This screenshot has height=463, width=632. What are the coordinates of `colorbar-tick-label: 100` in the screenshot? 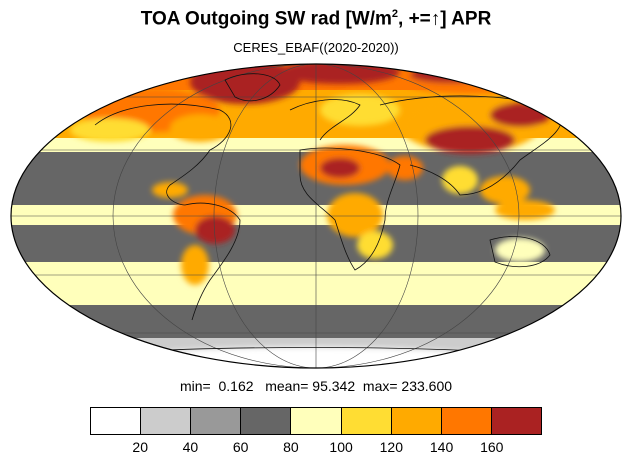 It's located at (341, 447).